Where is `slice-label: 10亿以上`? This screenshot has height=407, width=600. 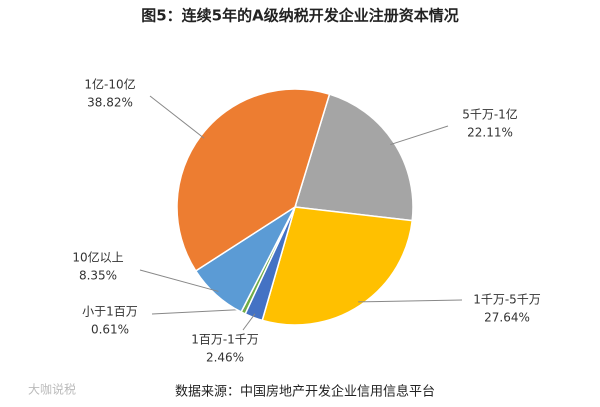
slice-label: 10亿以上 is located at coordinates (97, 257).